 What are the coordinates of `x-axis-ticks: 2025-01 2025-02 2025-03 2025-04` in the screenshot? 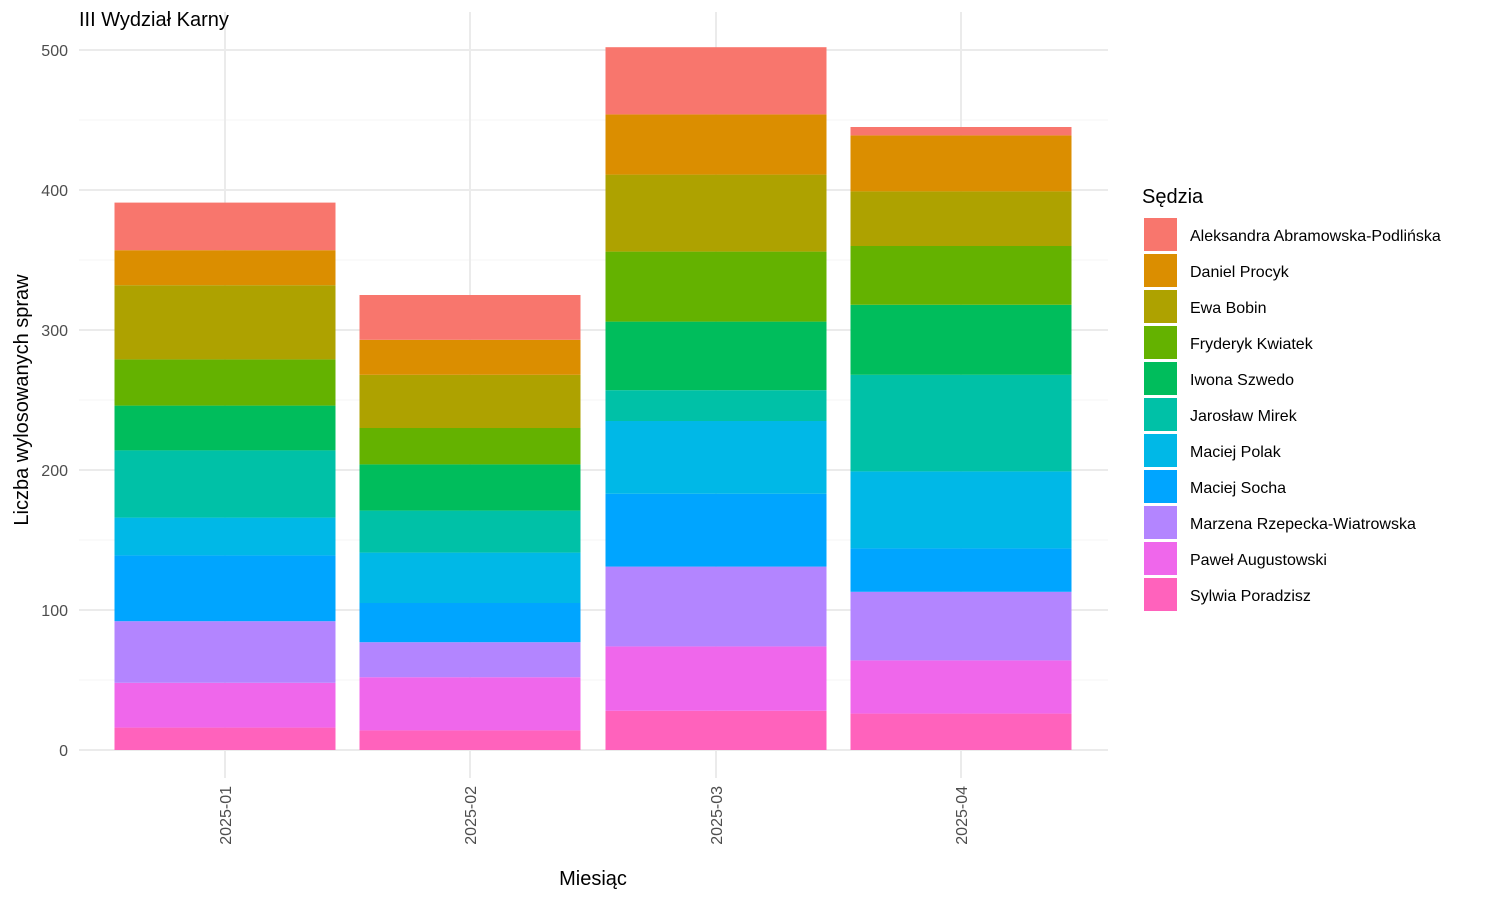 It's located at (594, 815).